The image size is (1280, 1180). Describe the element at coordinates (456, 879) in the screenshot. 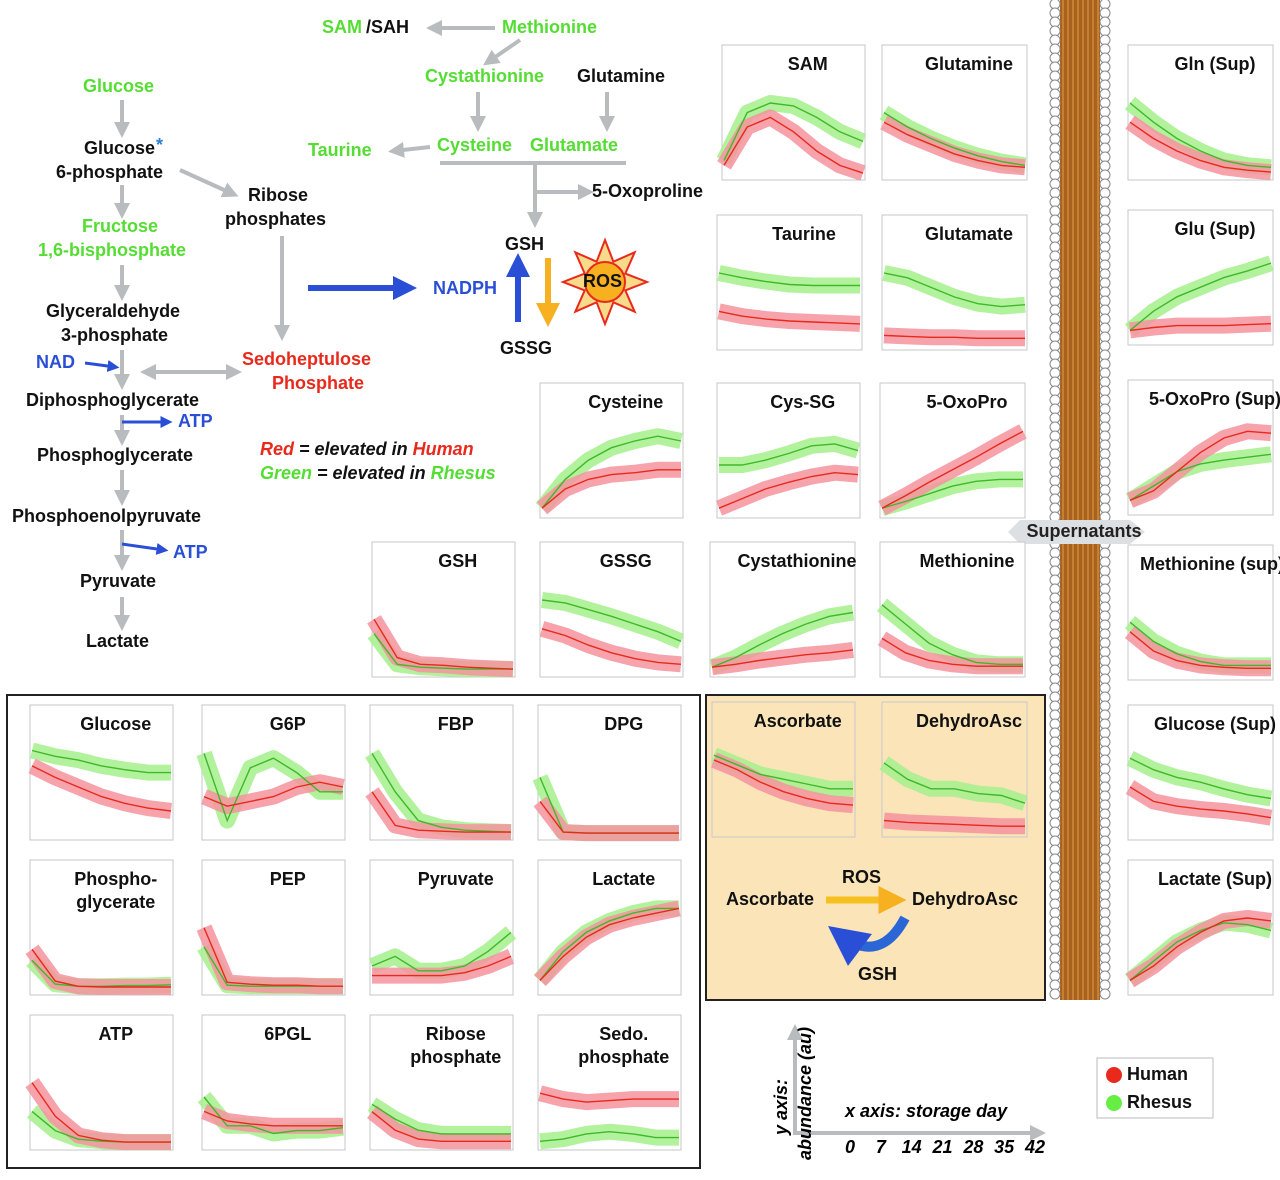

I see `panel-title: Pyruvate` at that location.